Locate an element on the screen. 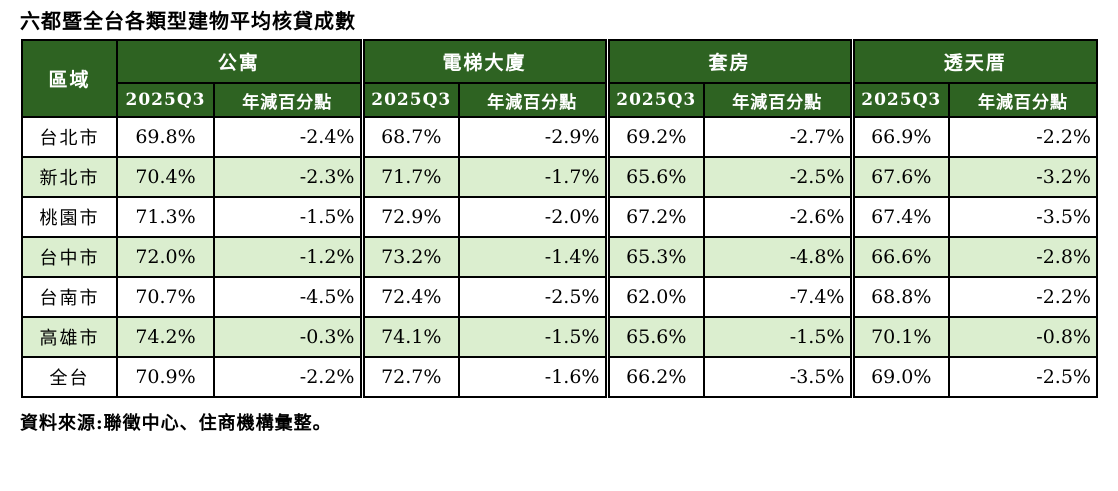 The image size is (1118, 491). value-cell: 70.7% is located at coordinates (165, 297).